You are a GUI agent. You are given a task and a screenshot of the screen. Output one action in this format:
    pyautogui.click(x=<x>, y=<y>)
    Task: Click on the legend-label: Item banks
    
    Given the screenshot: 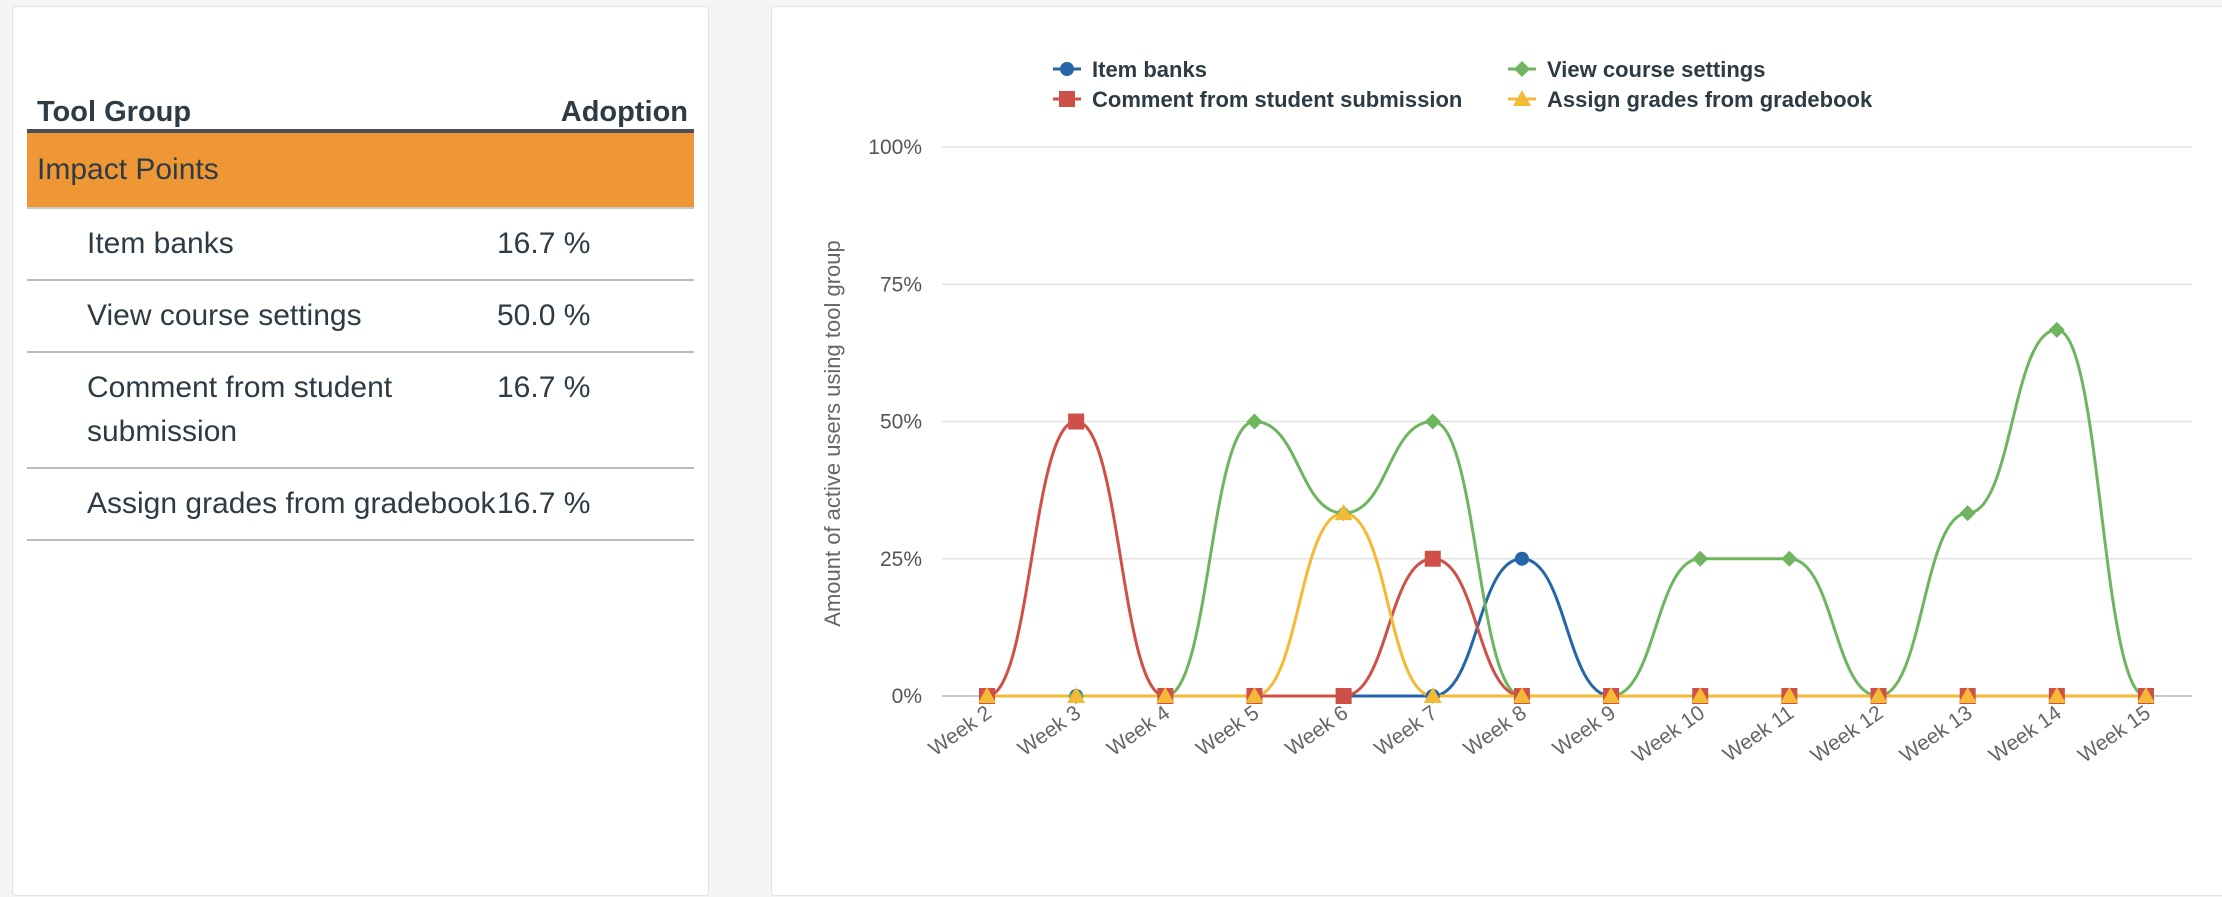 What is the action you would take?
    pyautogui.click(x=1149, y=69)
    